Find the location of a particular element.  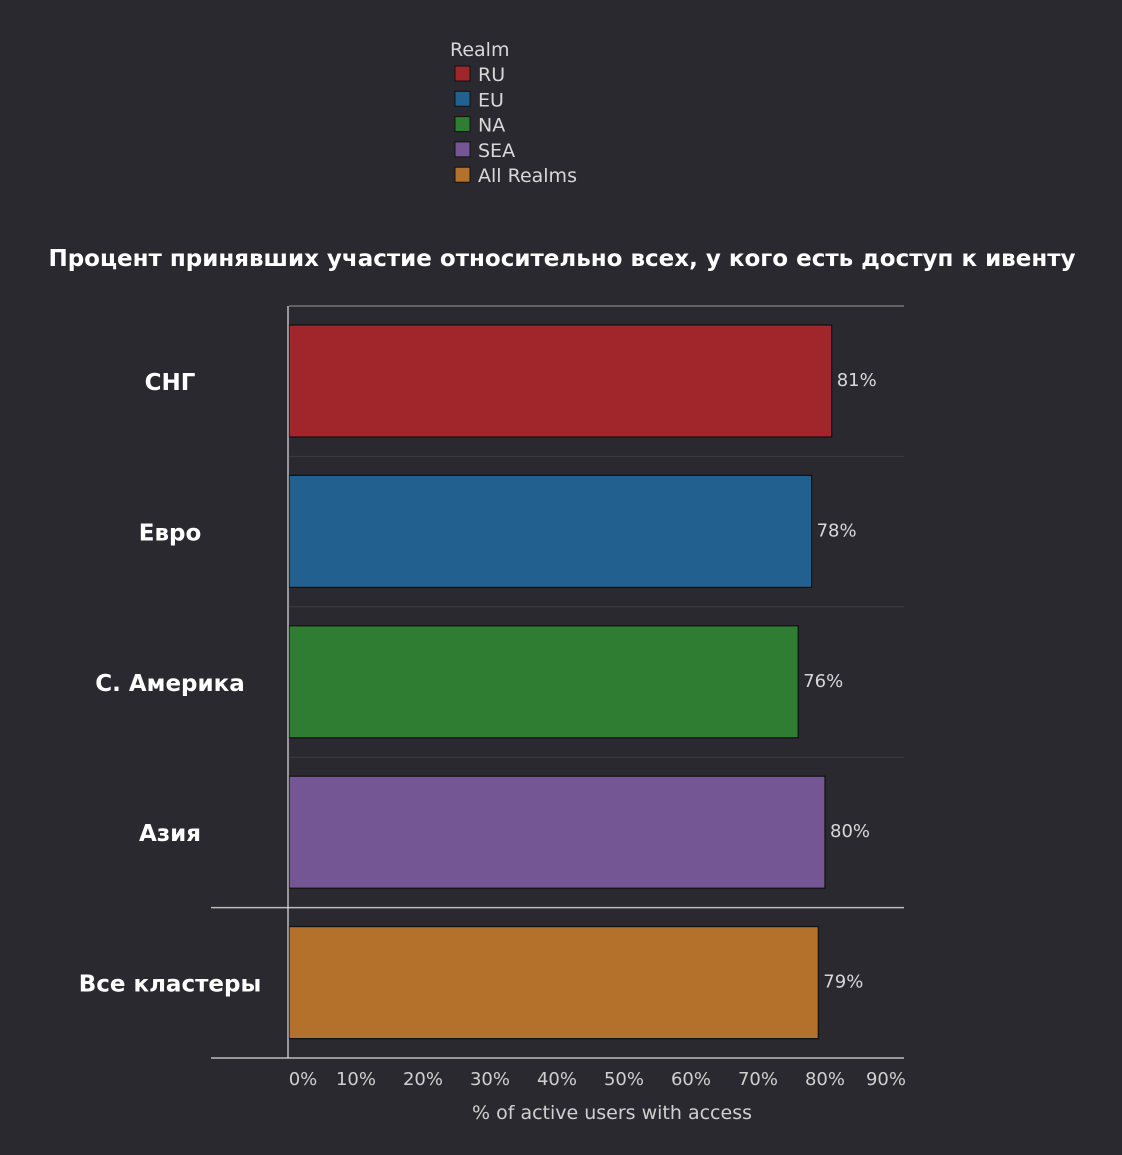

x-tick-label: 80% is located at coordinates (825, 1079).